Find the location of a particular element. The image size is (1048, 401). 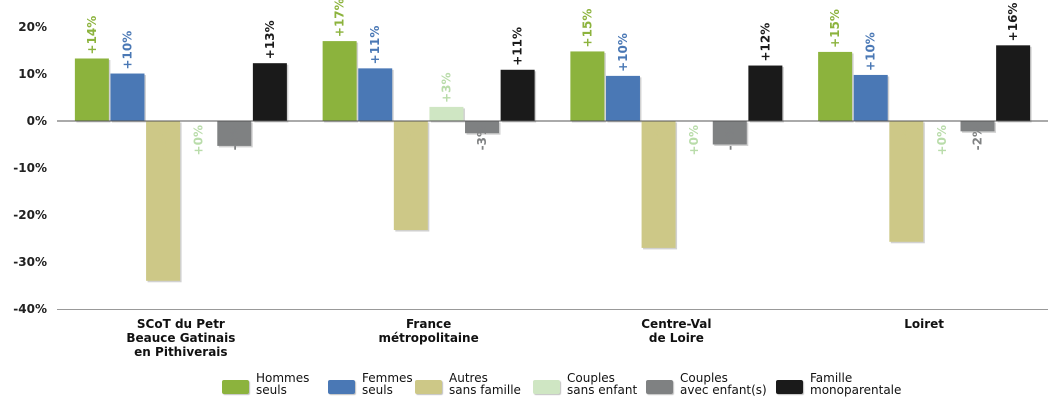

legend-item: Couples avec enfant(s) is located at coordinates (718, 384).